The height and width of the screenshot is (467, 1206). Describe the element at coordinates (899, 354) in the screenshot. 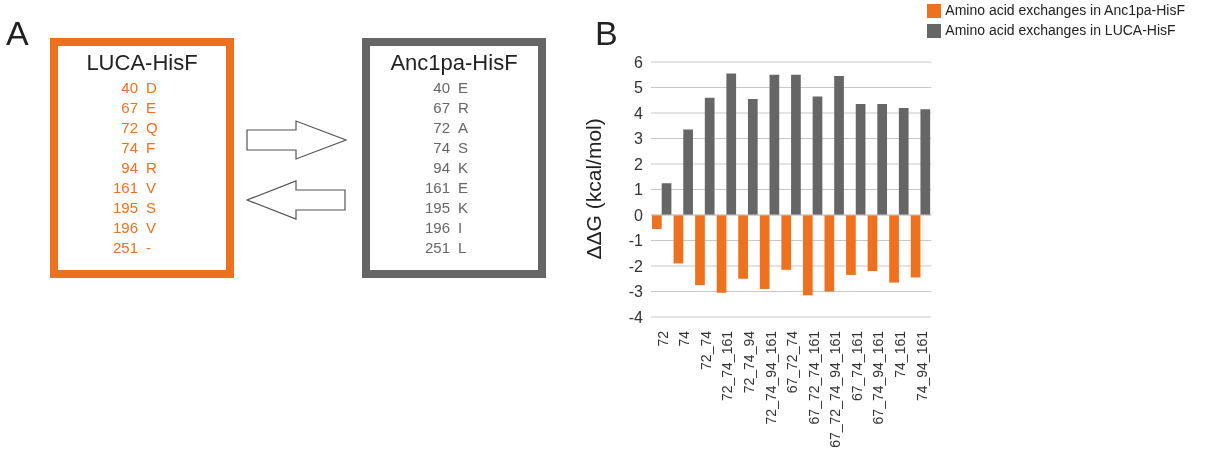

I see `x-tick-label: 74_161` at that location.